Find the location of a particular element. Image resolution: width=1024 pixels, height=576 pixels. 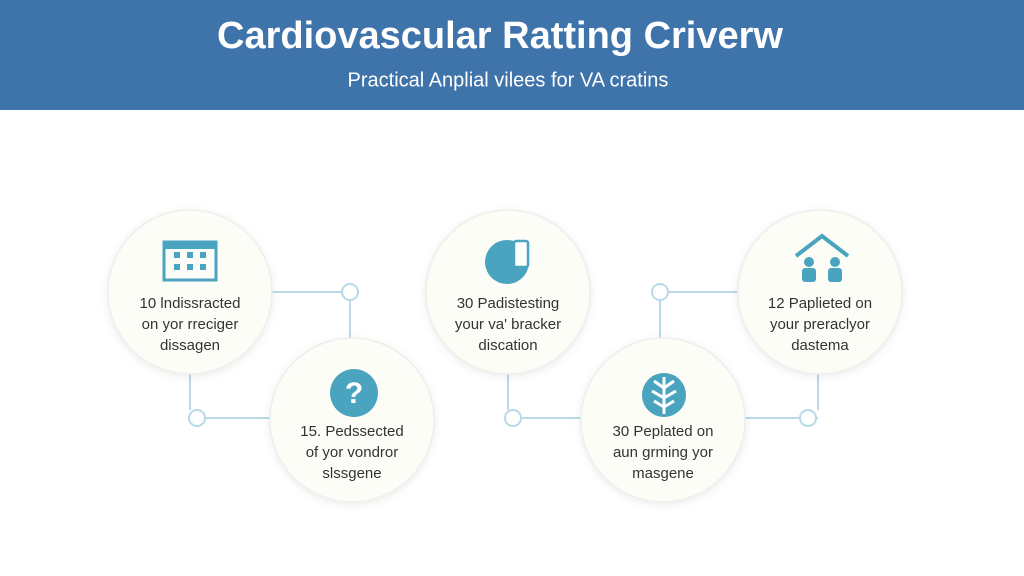

title: Cardiovascular Ratting Criverw is located at coordinates (500, 36).